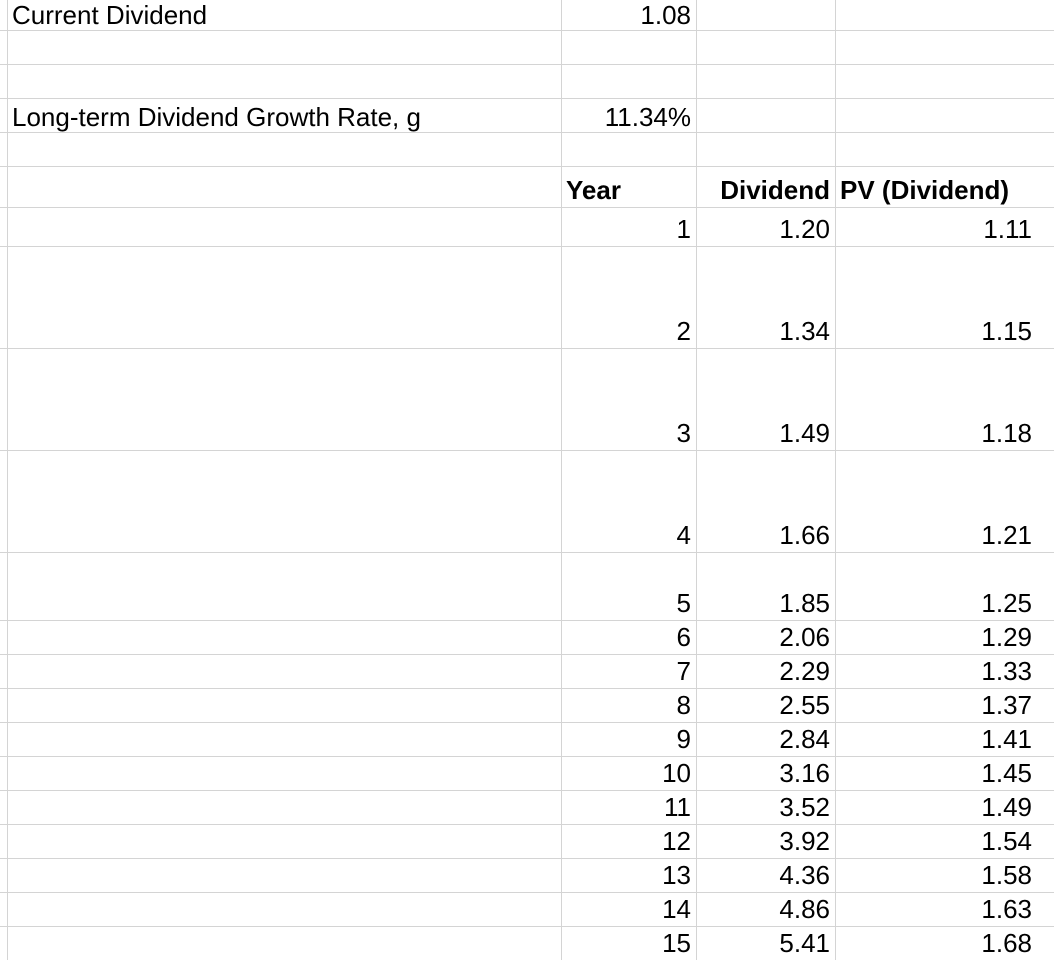 Image resolution: width=1054 pixels, height=960 pixels. Describe the element at coordinates (683, 229) in the screenshot. I see `year-cell: 1` at that location.